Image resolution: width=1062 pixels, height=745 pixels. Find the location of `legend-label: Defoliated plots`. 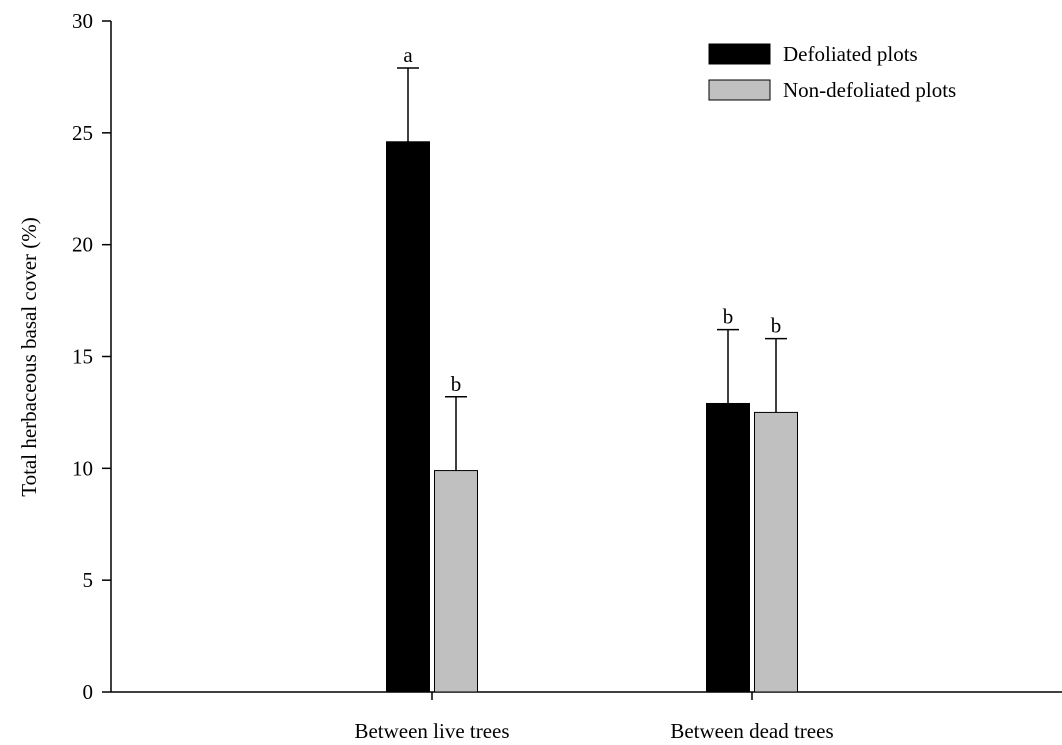

legend-label: Defoliated plots is located at coordinates (850, 54).